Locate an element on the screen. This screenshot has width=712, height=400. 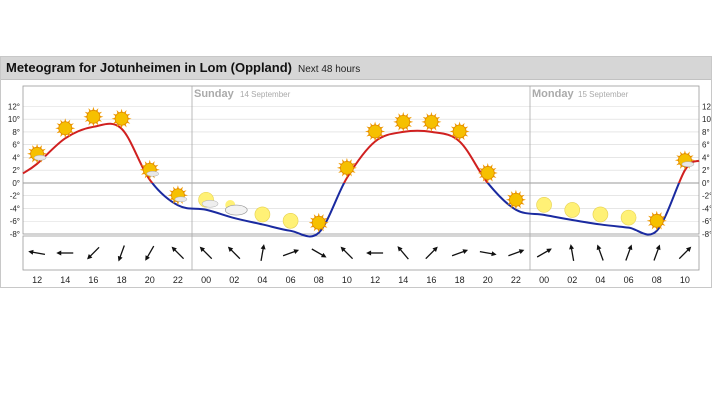
y-tick-right-8: -4° is located at coordinates (706, 208).